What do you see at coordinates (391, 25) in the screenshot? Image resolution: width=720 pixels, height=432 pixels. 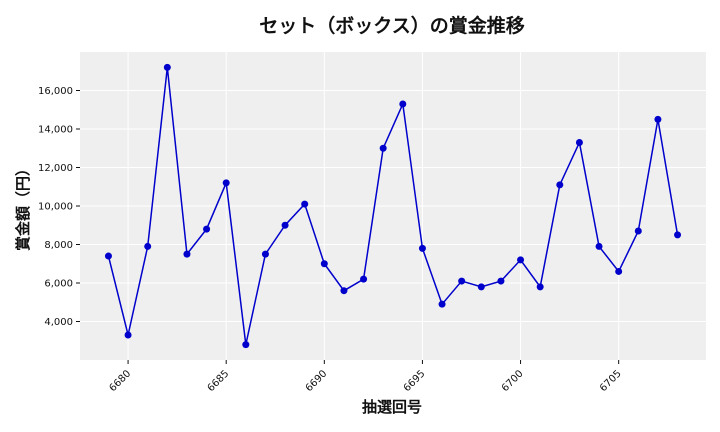 I see `chart-title: セット（ボックス）の賞金推移` at bounding box center [391, 25].